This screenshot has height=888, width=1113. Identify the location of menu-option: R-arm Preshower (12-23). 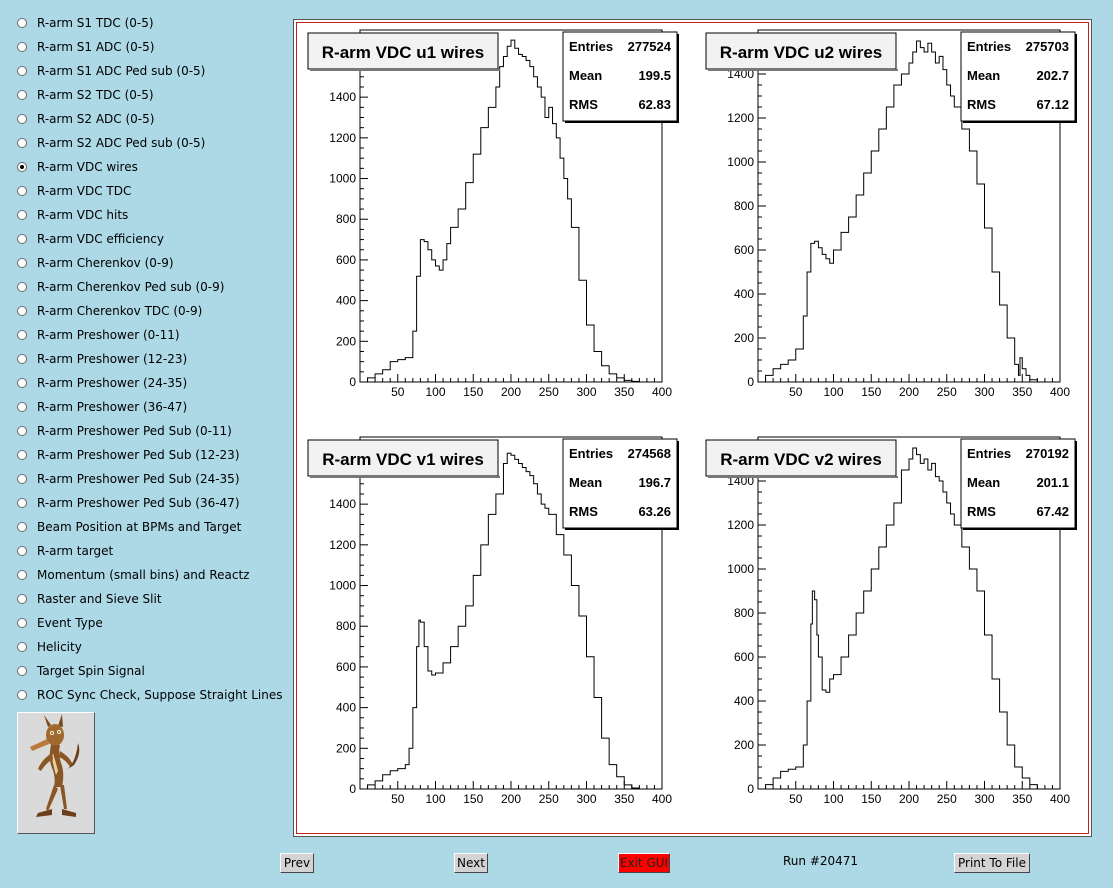
(151, 360).